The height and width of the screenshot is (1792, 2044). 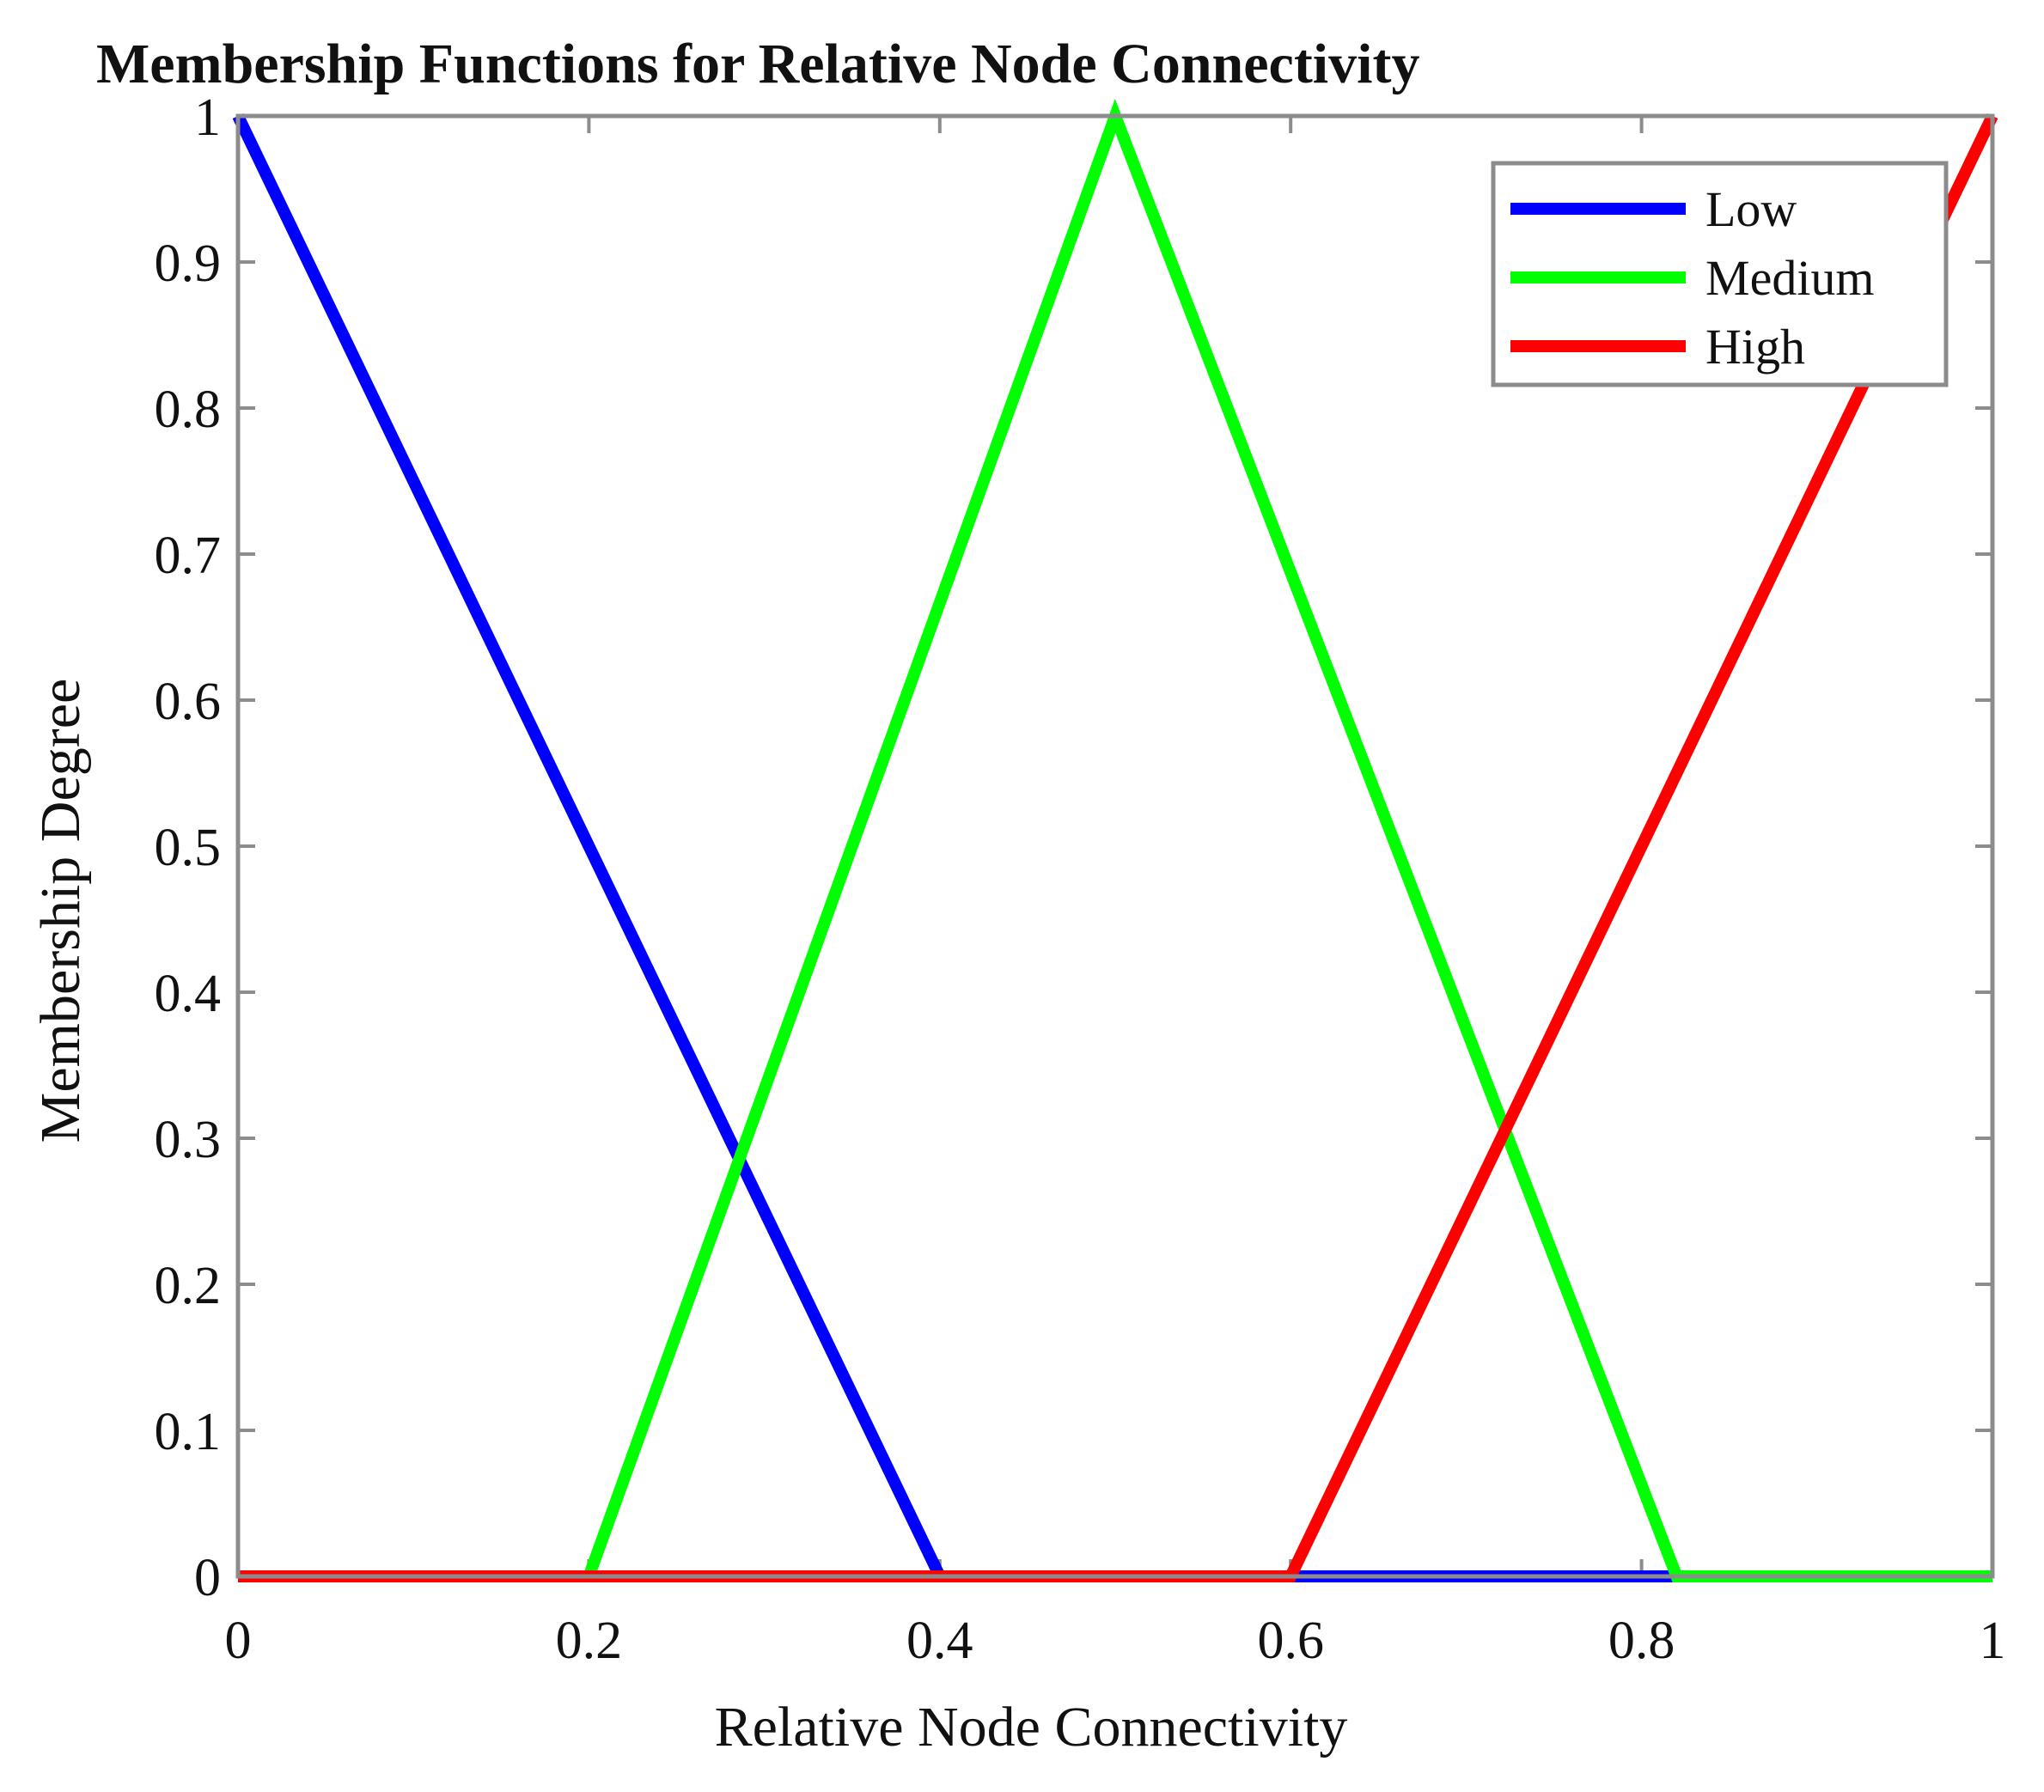 What do you see at coordinates (188, 1286) in the screenshot?
I see `y-tick-label: 0.2` at bounding box center [188, 1286].